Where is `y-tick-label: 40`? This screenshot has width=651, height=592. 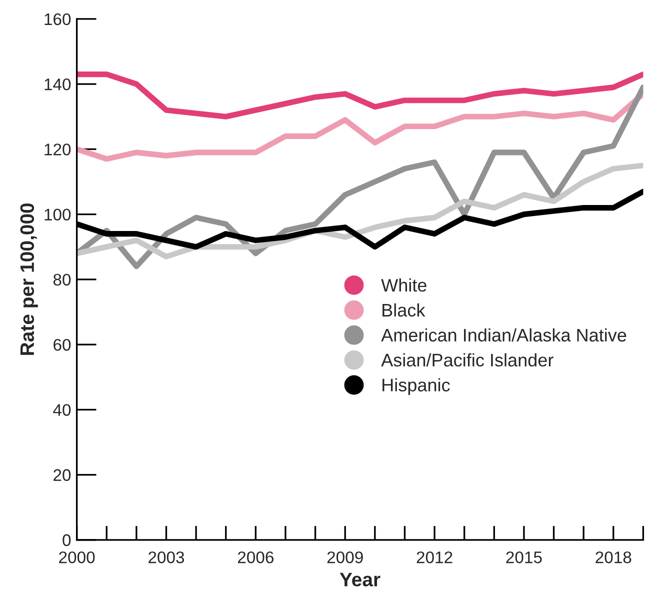 y-tick-label: 40 is located at coordinates (62, 410).